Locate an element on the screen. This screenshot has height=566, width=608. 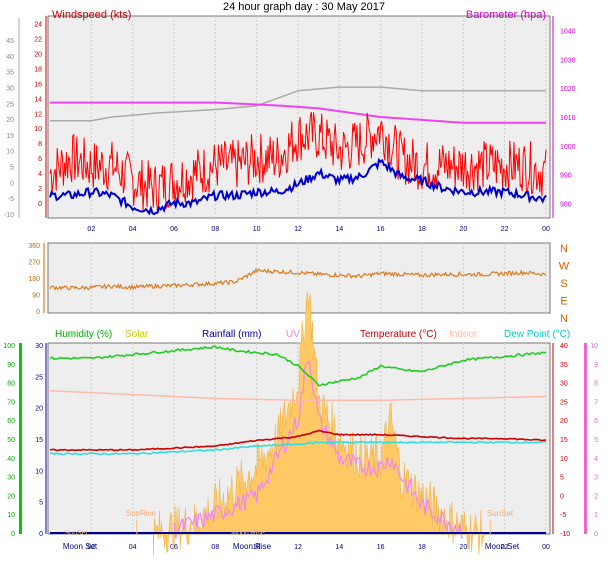
y-tick-label: 5 is located at coordinates (12, 168).